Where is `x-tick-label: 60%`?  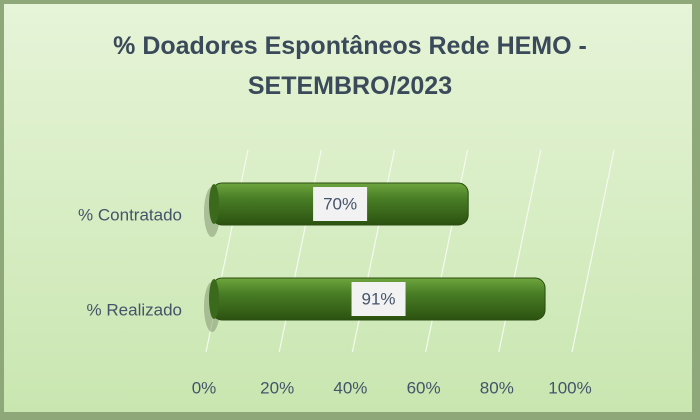 x-tick-label: 60% is located at coordinates (424, 387).